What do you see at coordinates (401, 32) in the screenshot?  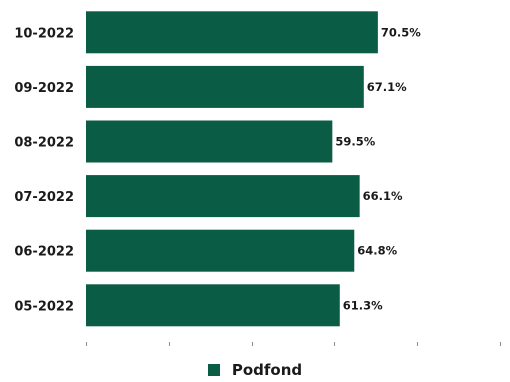 I see `data-label: 70.5%` at bounding box center [401, 32].